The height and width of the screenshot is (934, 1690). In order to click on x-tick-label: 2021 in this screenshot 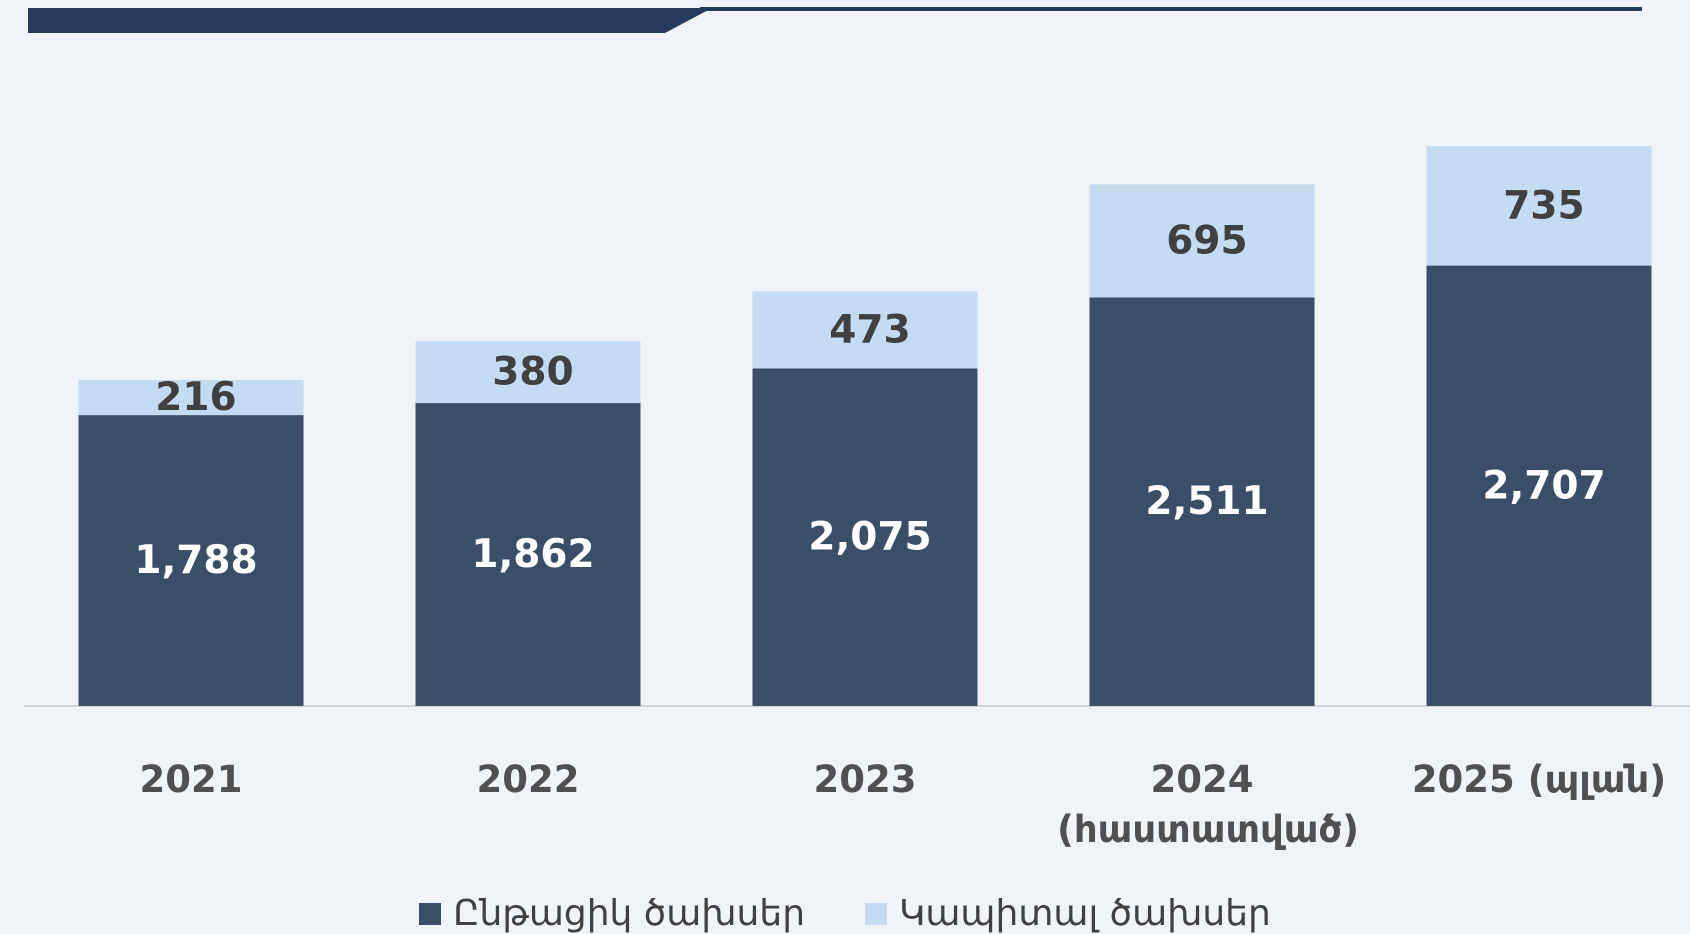, I will do `click(191, 779)`.